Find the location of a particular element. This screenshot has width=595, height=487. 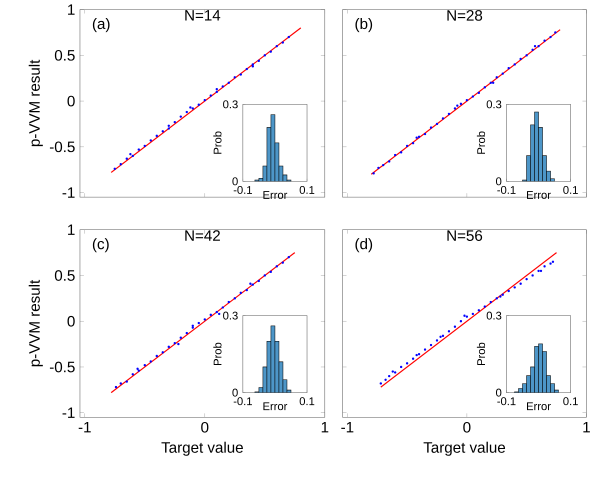

chart-title: N=42 is located at coordinates (202, 235).